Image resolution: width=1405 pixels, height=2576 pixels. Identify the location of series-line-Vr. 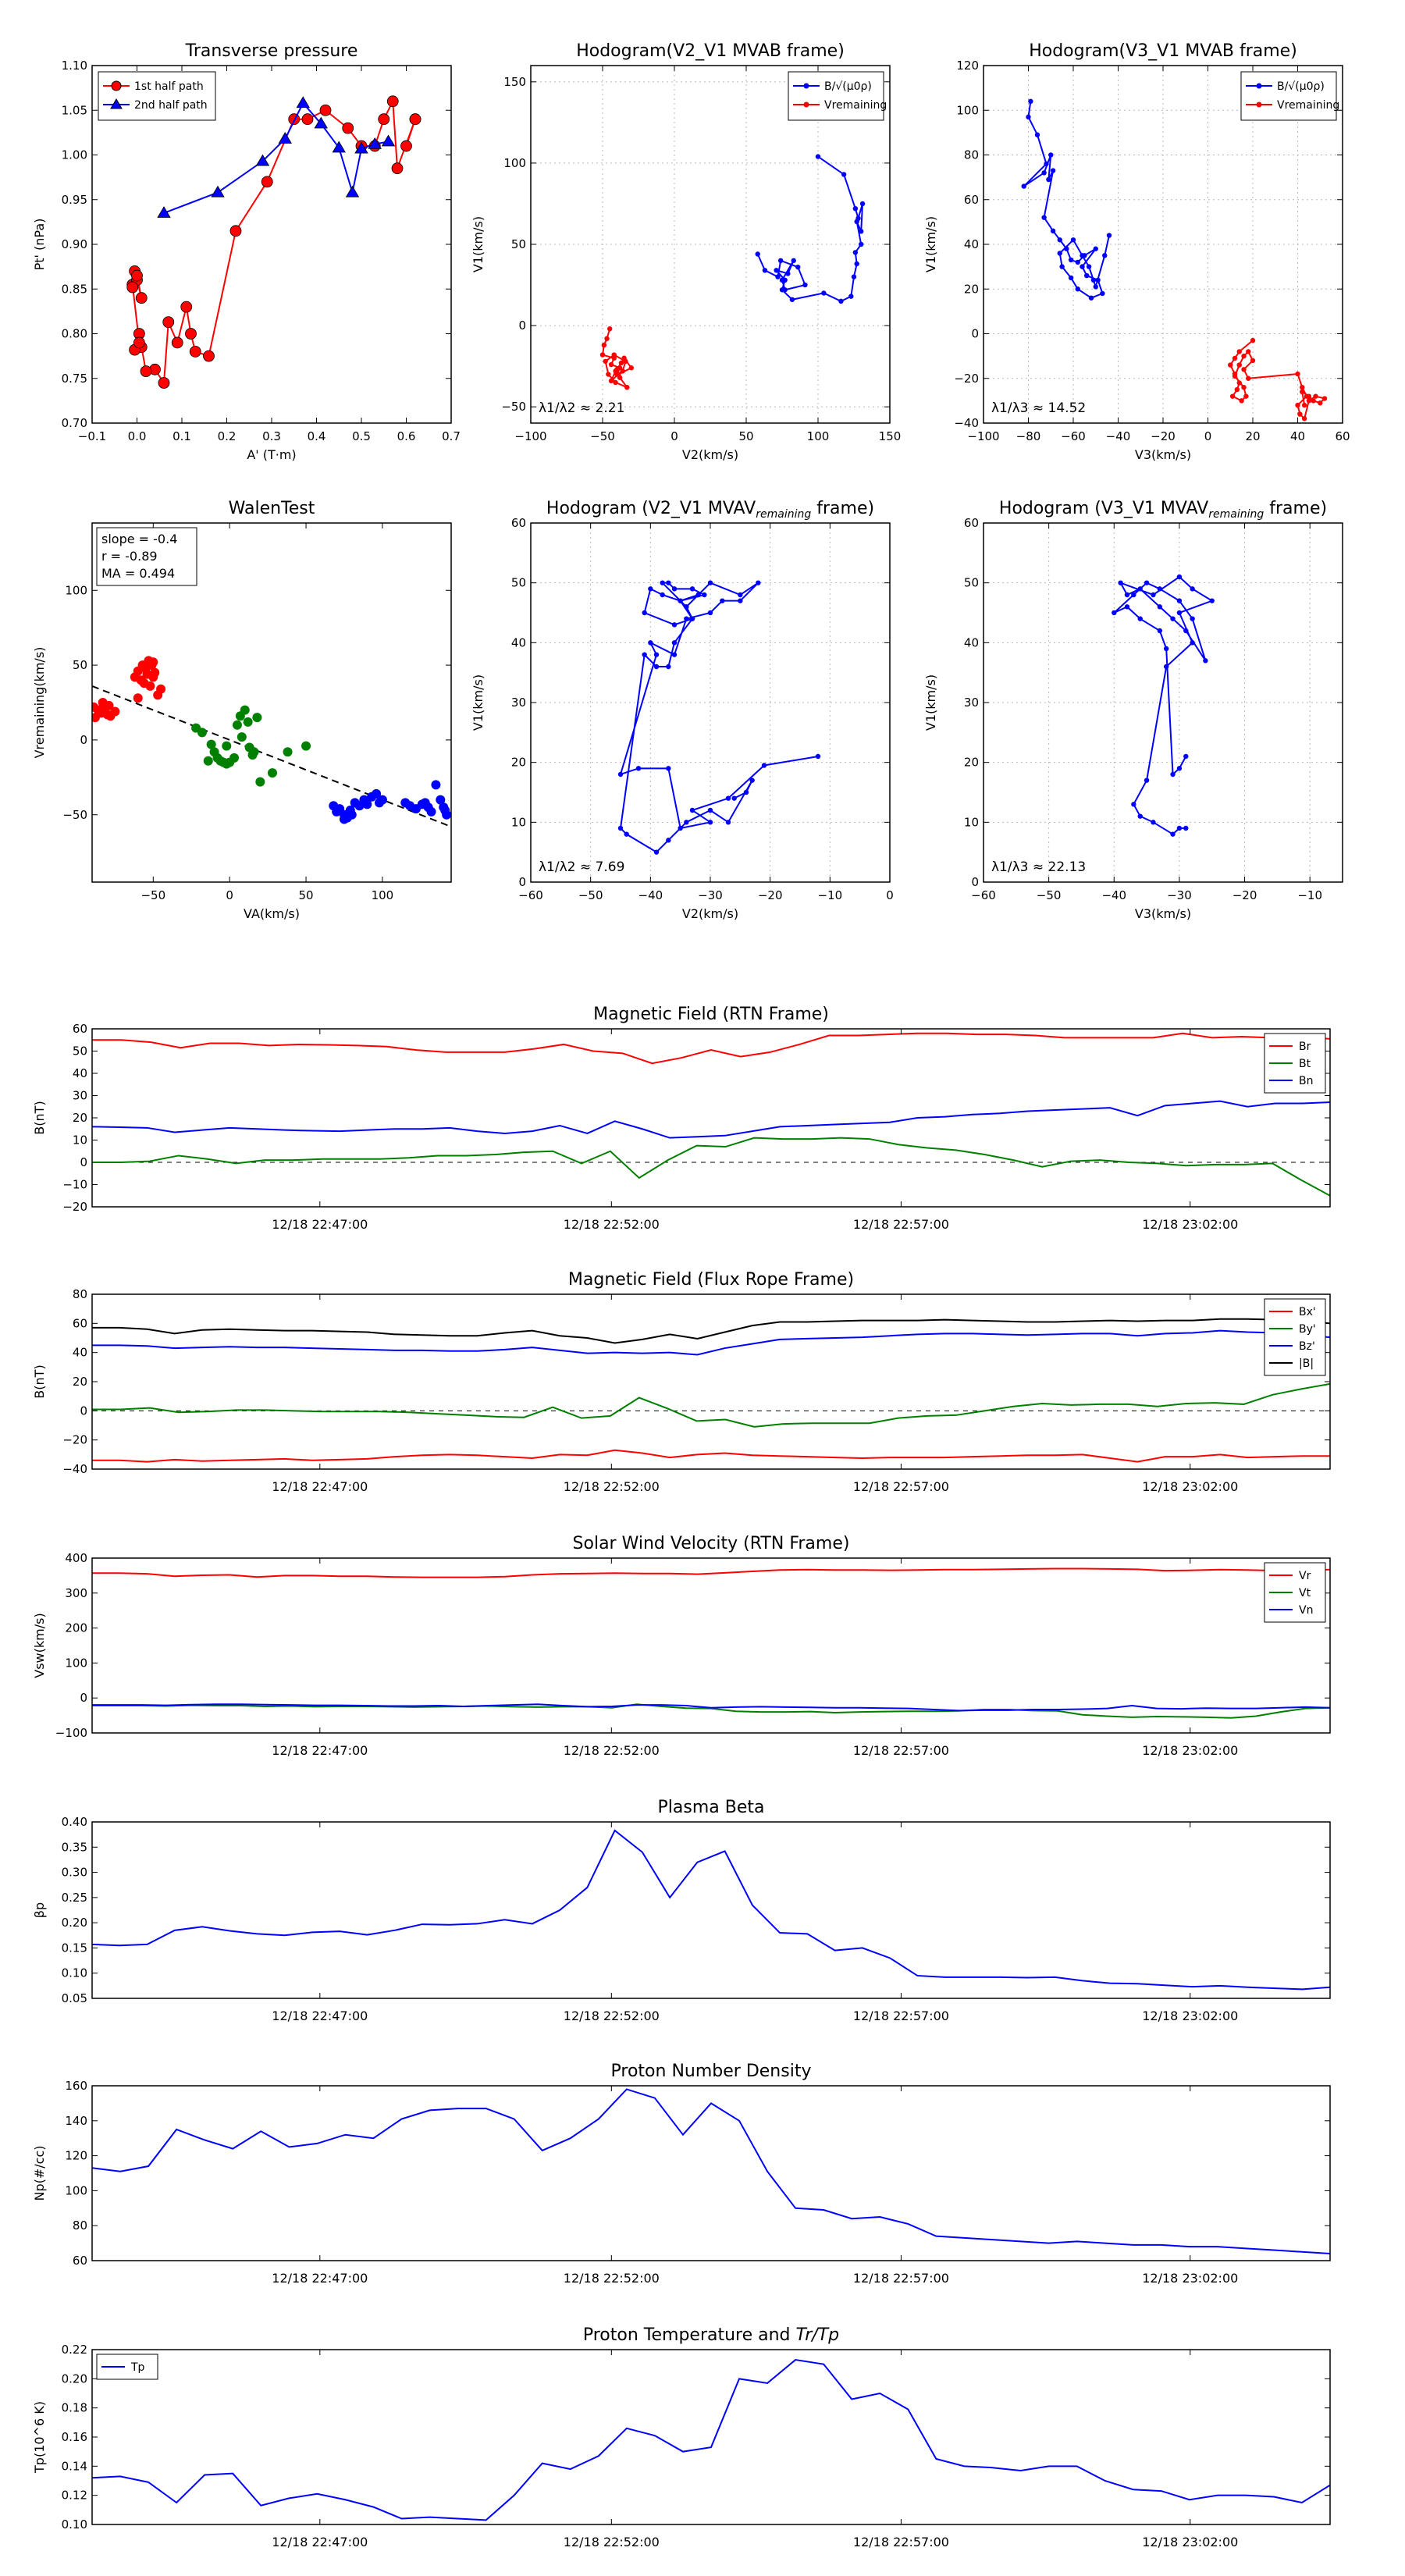
(711, 1572).